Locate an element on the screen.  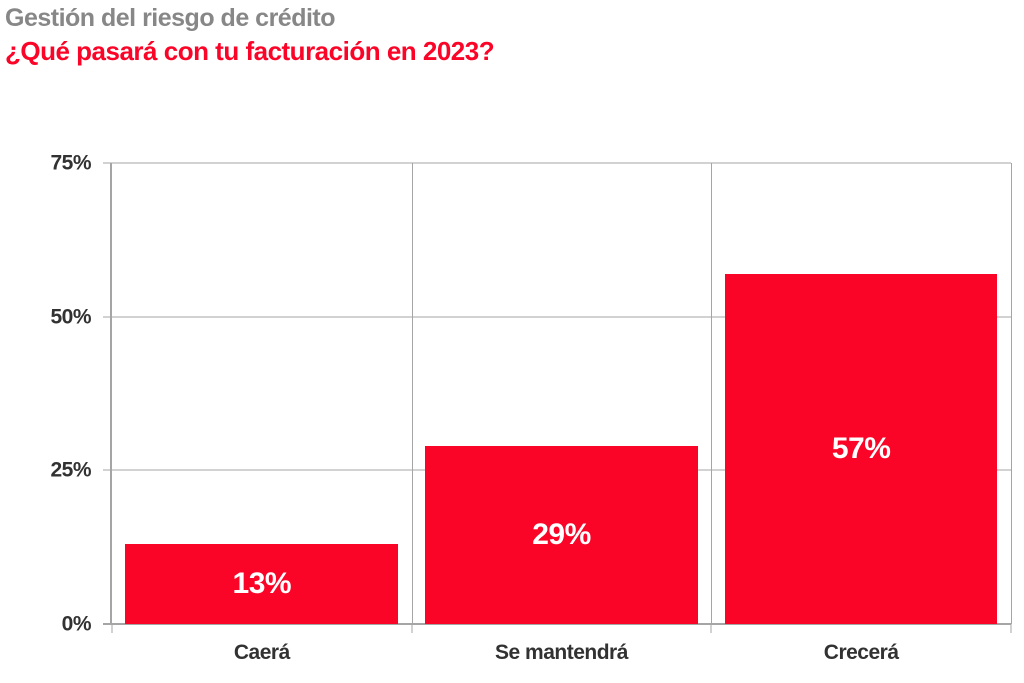
y-tick-label: 50% is located at coordinates (70, 317).